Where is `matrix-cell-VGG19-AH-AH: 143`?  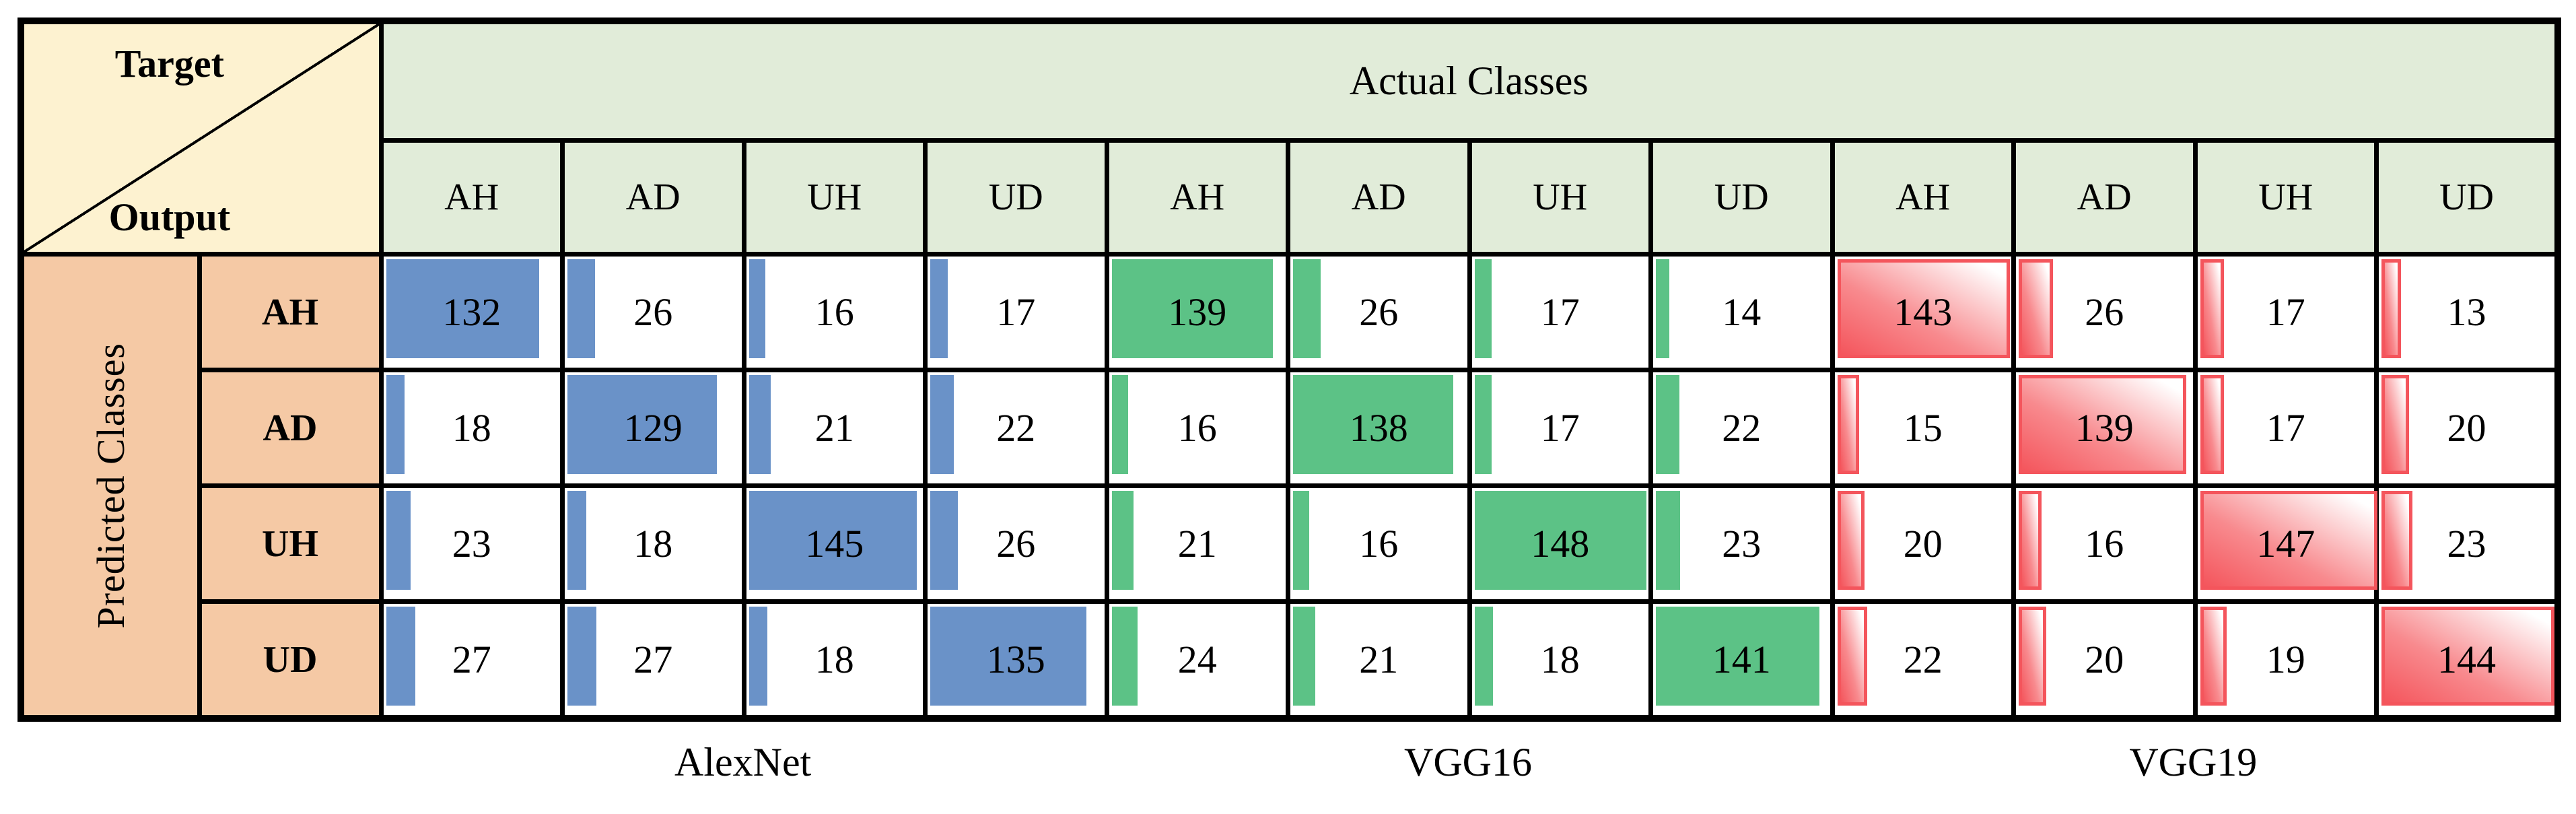
matrix-cell-VGG19-AH-AH: 143 is located at coordinates (1923, 312).